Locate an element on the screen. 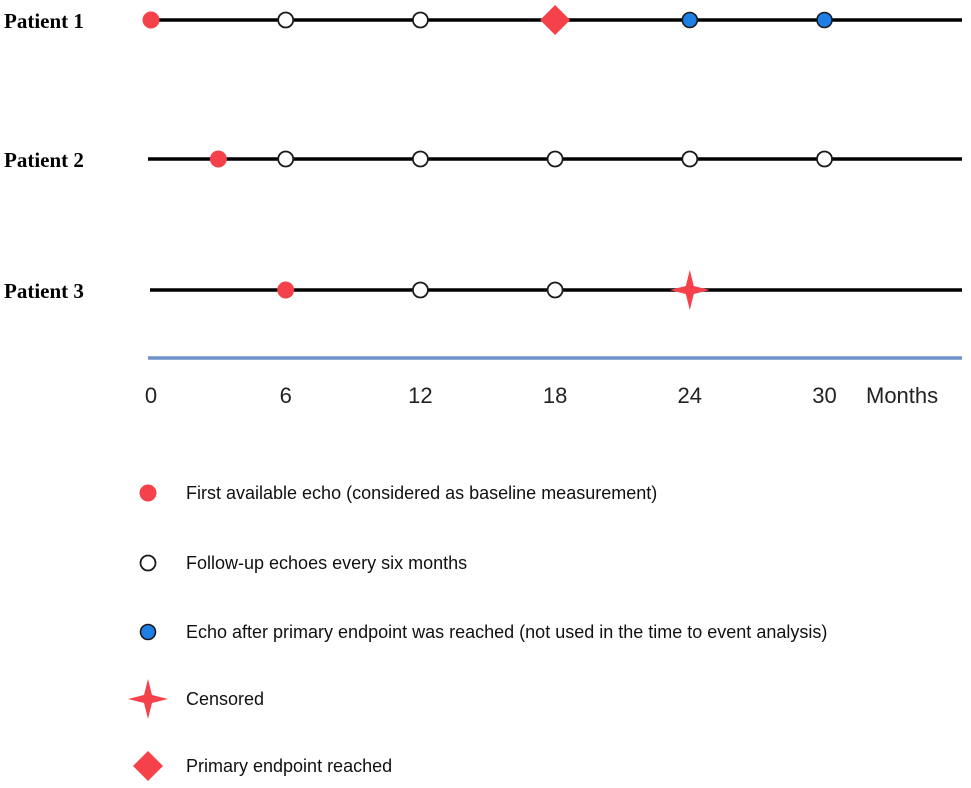  white-circle-icon is located at coordinates (148, 563).